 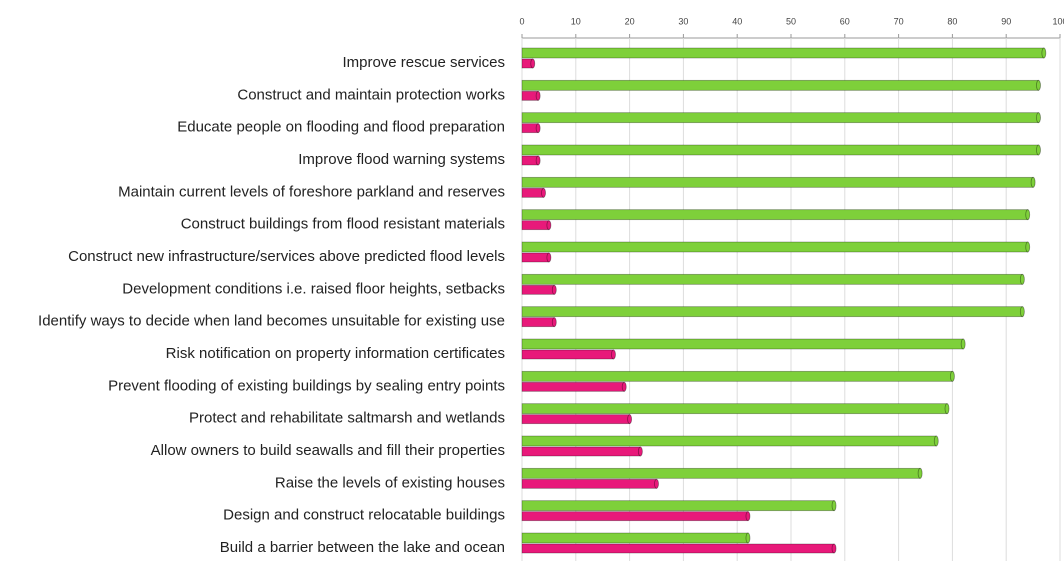 What do you see at coordinates (791, 21) in the screenshot?
I see `x-tick-label: 50` at bounding box center [791, 21].